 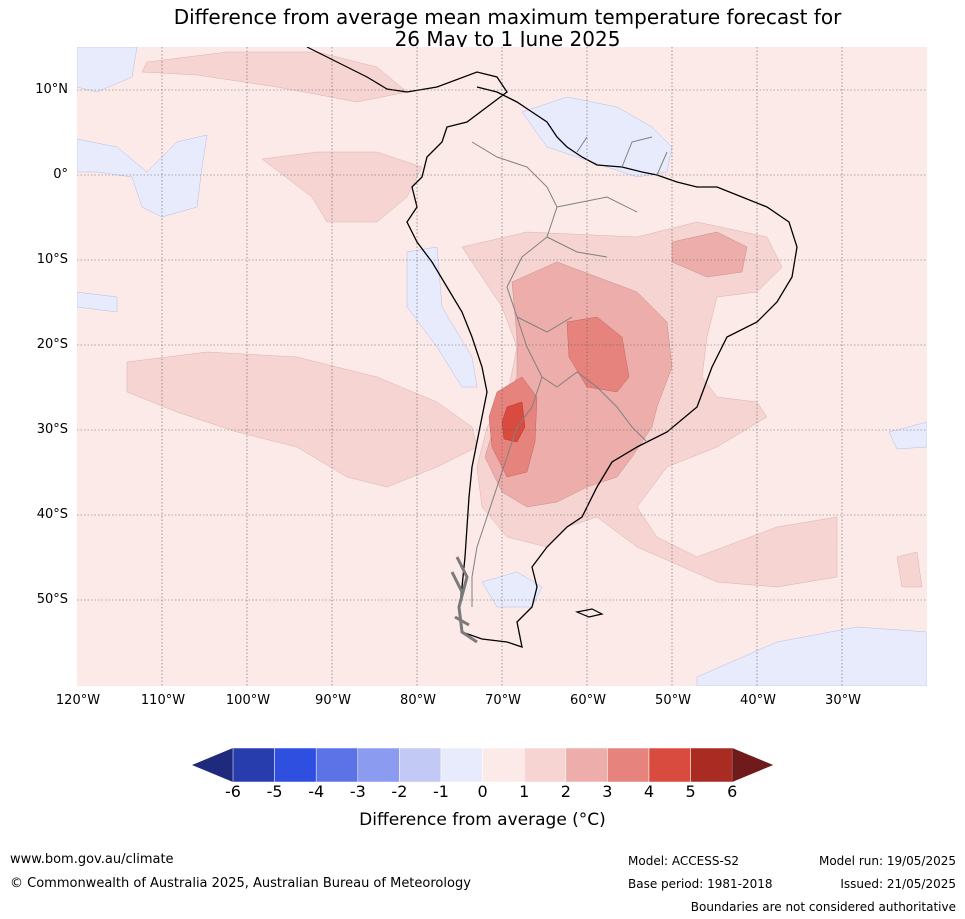 I want to click on anomaly-region-minus1-pacific-equator, so click(x=142, y=176).